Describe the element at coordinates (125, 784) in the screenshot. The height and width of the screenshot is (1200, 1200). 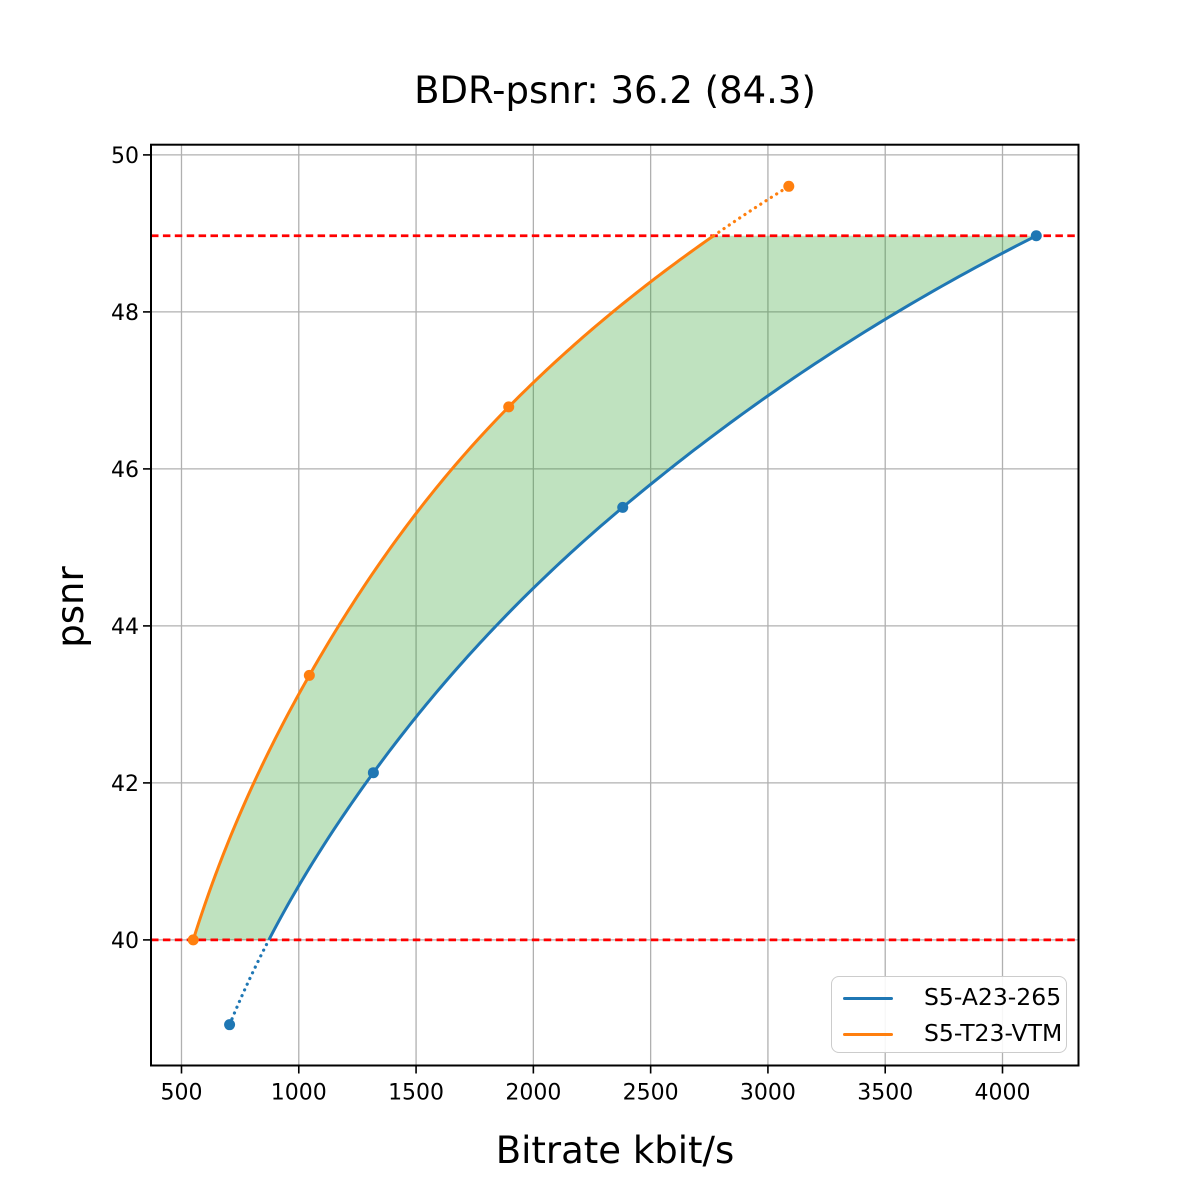
I see `y-tick-label: 42` at that location.